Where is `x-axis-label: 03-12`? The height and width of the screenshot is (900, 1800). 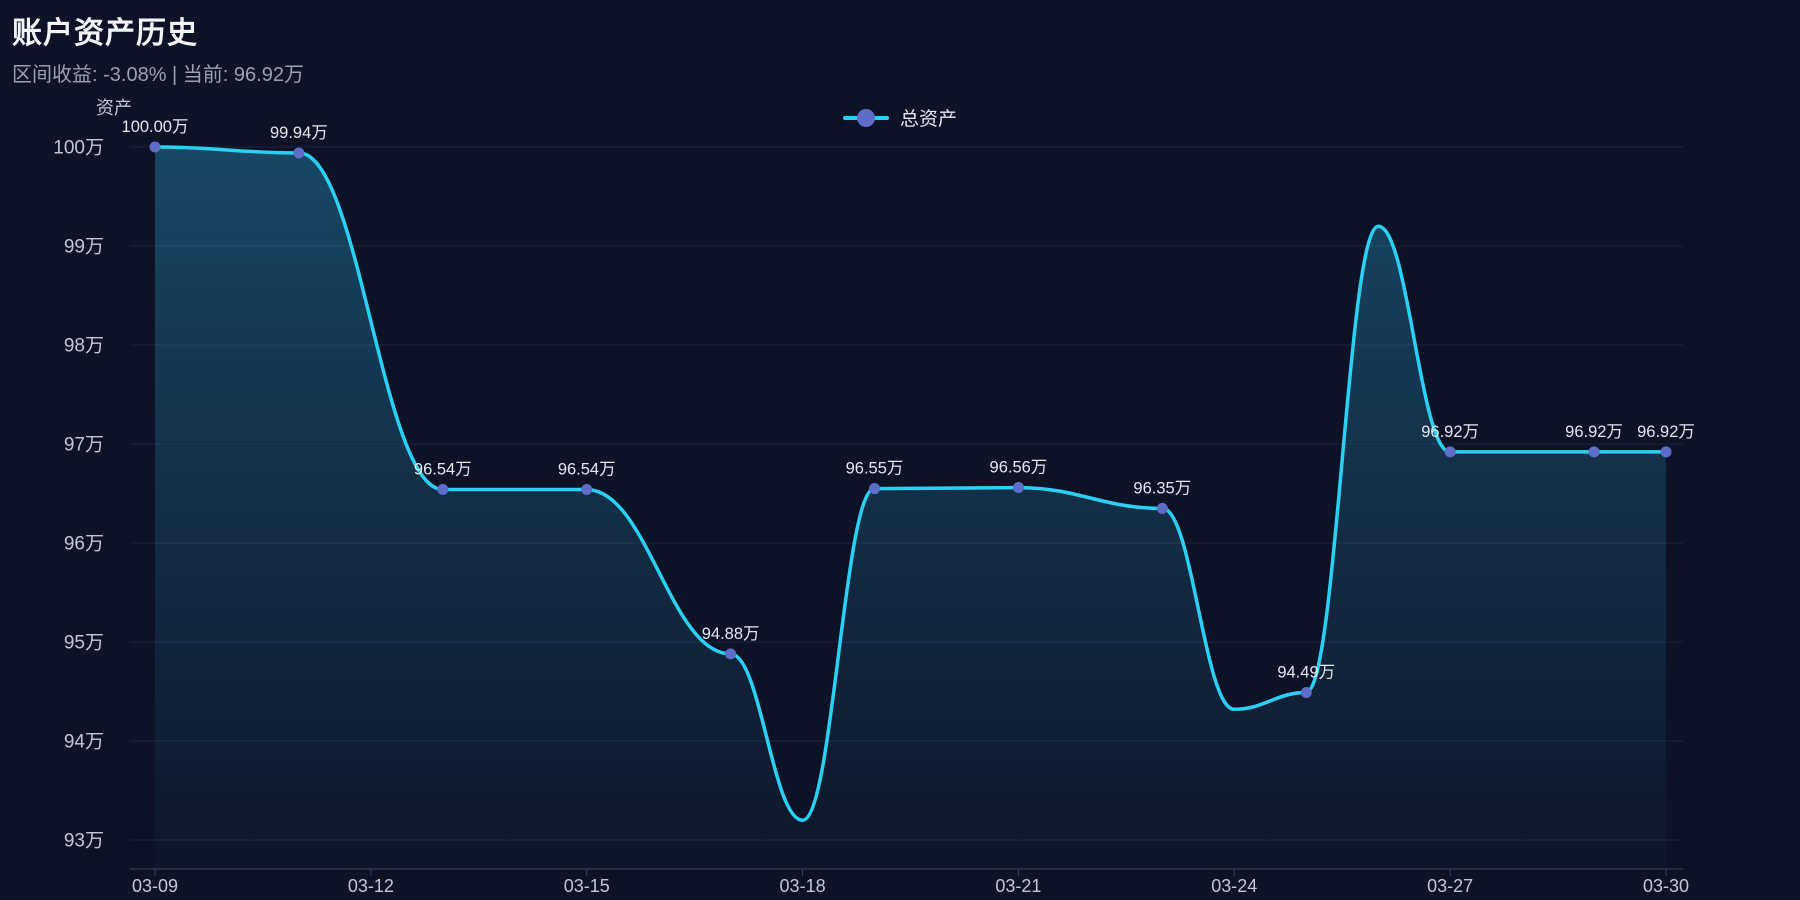 x-axis-label: 03-12 is located at coordinates (371, 886).